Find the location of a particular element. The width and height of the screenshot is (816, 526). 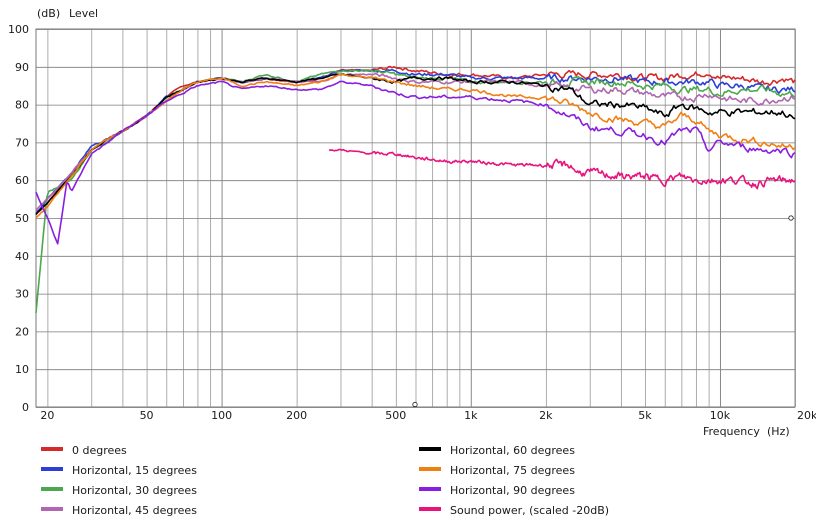

x-axis: 20 50 100 200 500 1k 2k 5k 10k 20k is located at coordinates (428, 415).